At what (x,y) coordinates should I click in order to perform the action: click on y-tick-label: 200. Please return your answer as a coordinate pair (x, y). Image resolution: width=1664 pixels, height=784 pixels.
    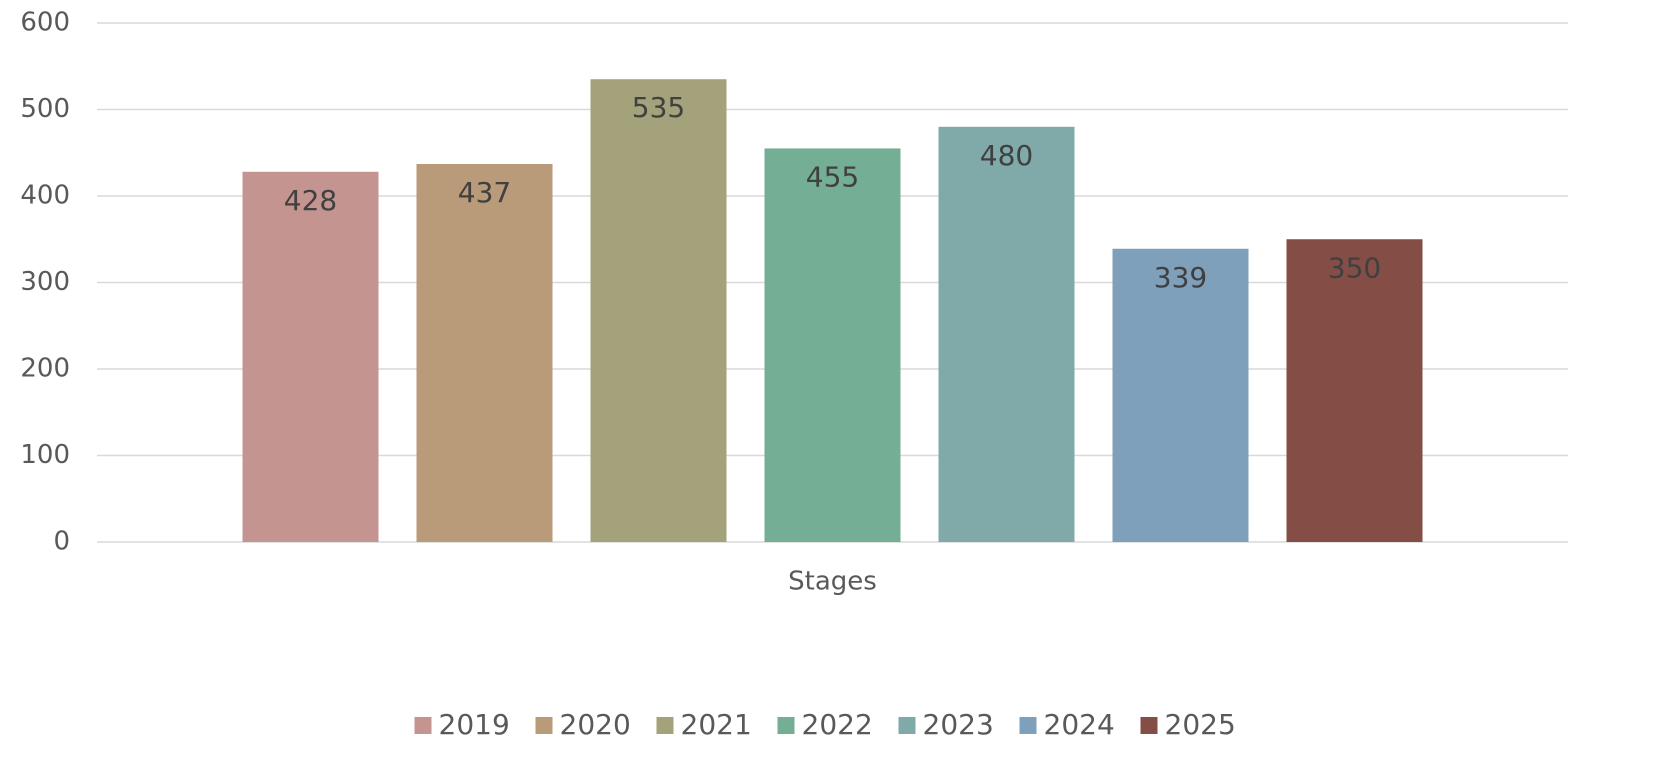
    Looking at the image, I should click on (45, 369).